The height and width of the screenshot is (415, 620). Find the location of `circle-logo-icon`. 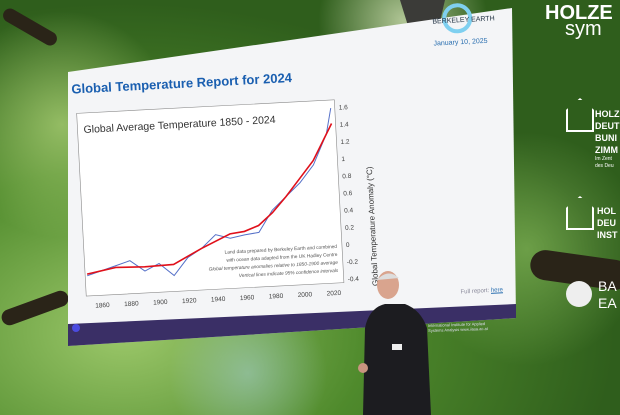

circle-logo-icon is located at coordinates (579, 294).